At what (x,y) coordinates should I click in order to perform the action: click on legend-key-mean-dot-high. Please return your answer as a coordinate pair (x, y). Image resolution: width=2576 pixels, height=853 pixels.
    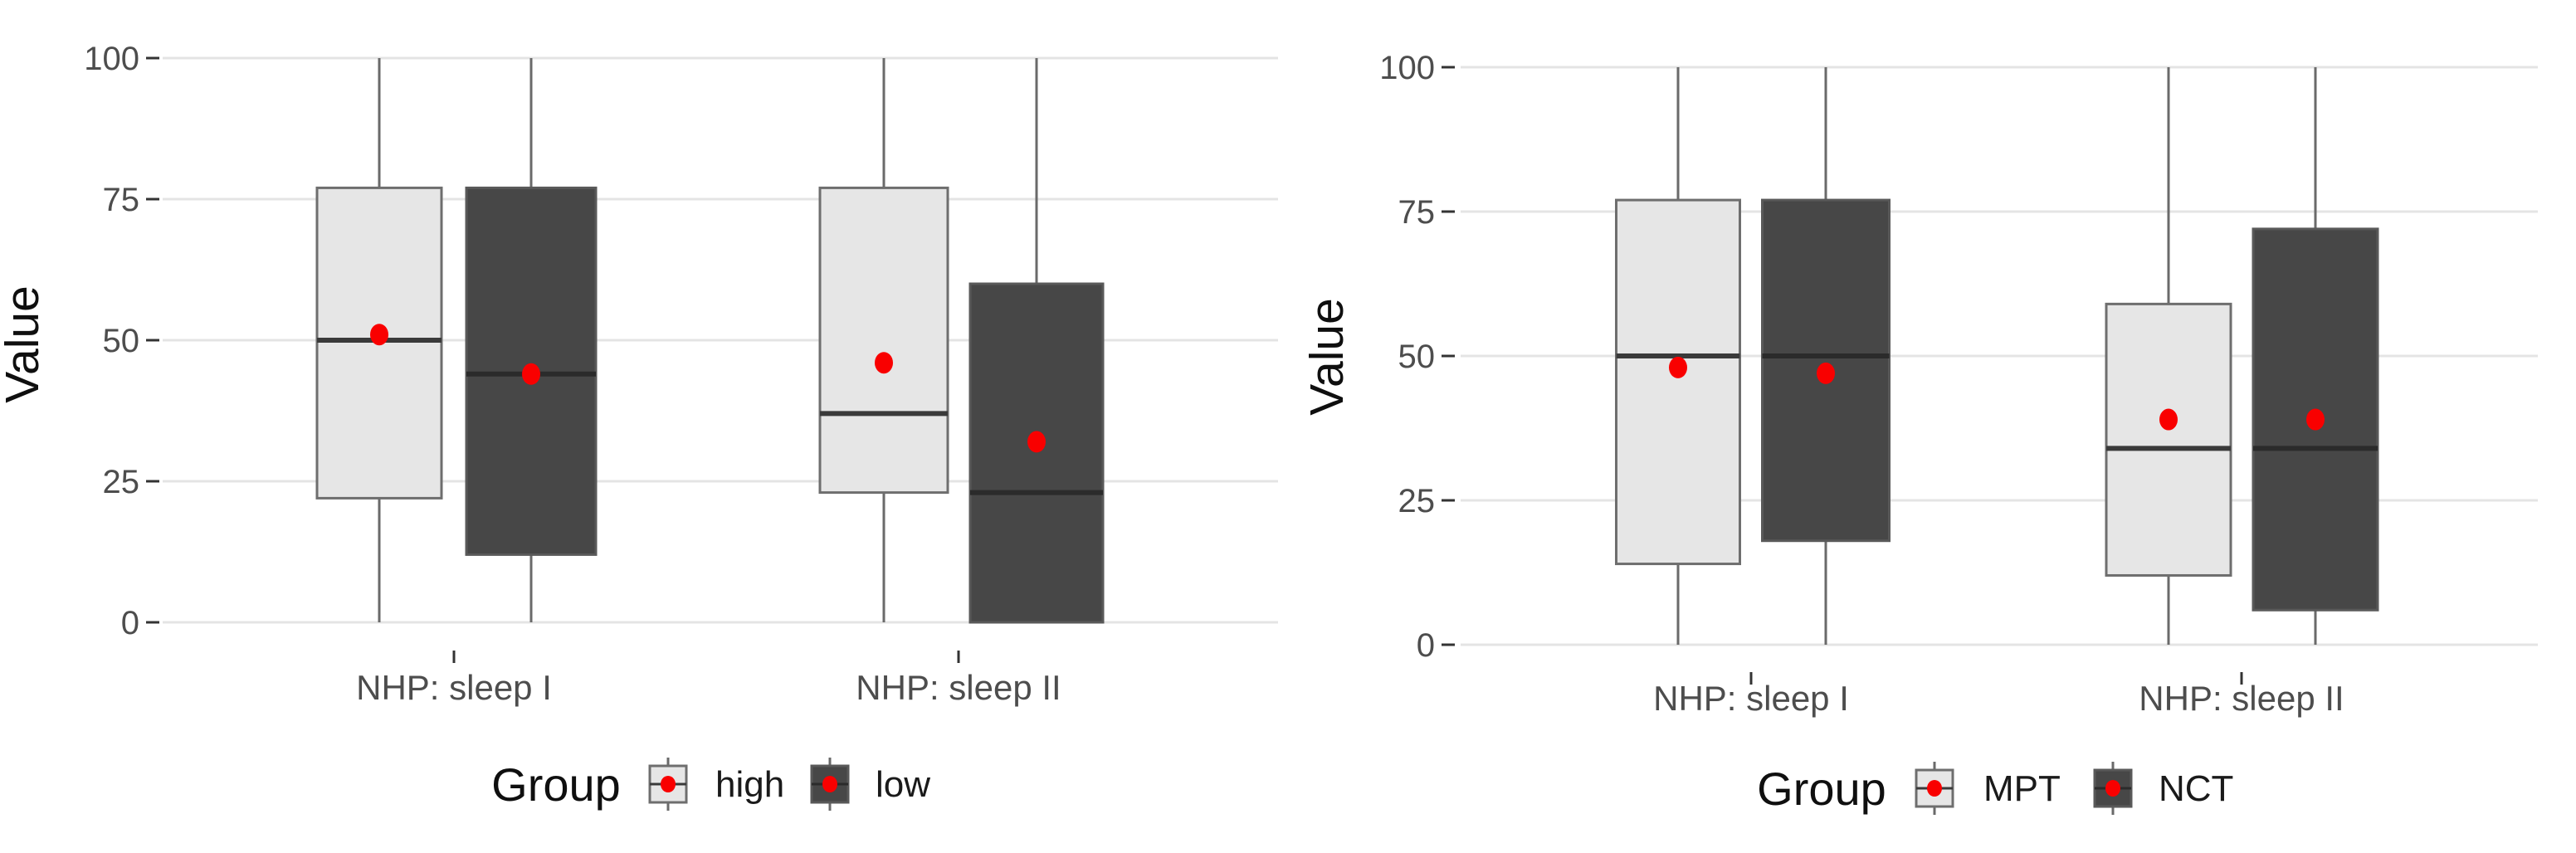
    Looking at the image, I should click on (669, 784).